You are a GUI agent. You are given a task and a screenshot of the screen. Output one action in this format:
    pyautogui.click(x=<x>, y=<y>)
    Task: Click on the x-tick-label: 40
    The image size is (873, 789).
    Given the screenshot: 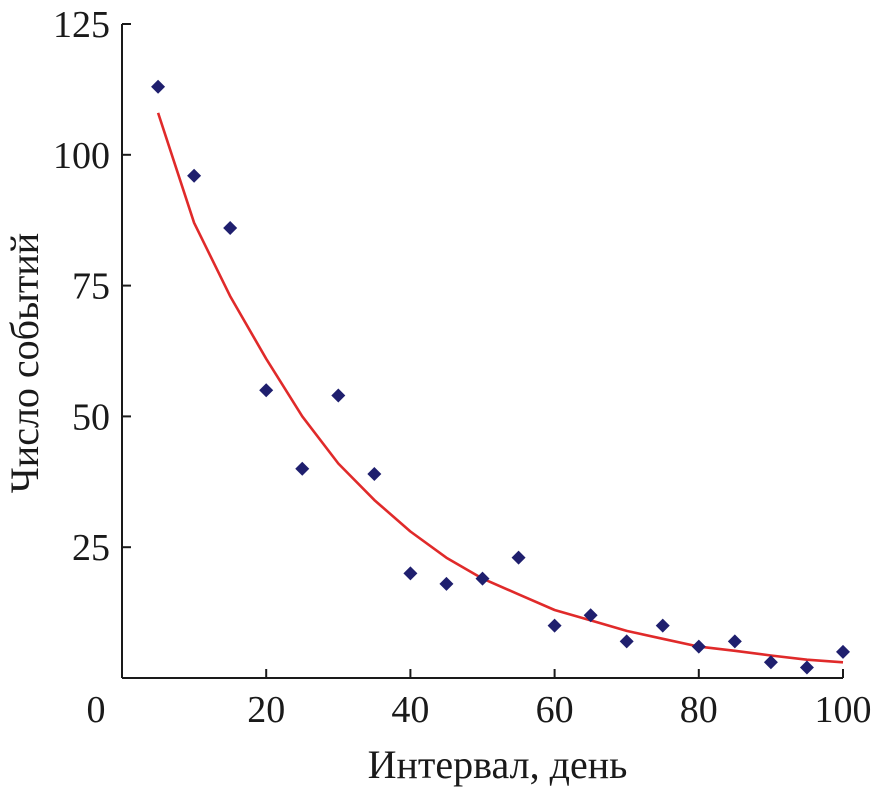 What is the action you would take?
    pyautogui.click(x=410, y=710)
    